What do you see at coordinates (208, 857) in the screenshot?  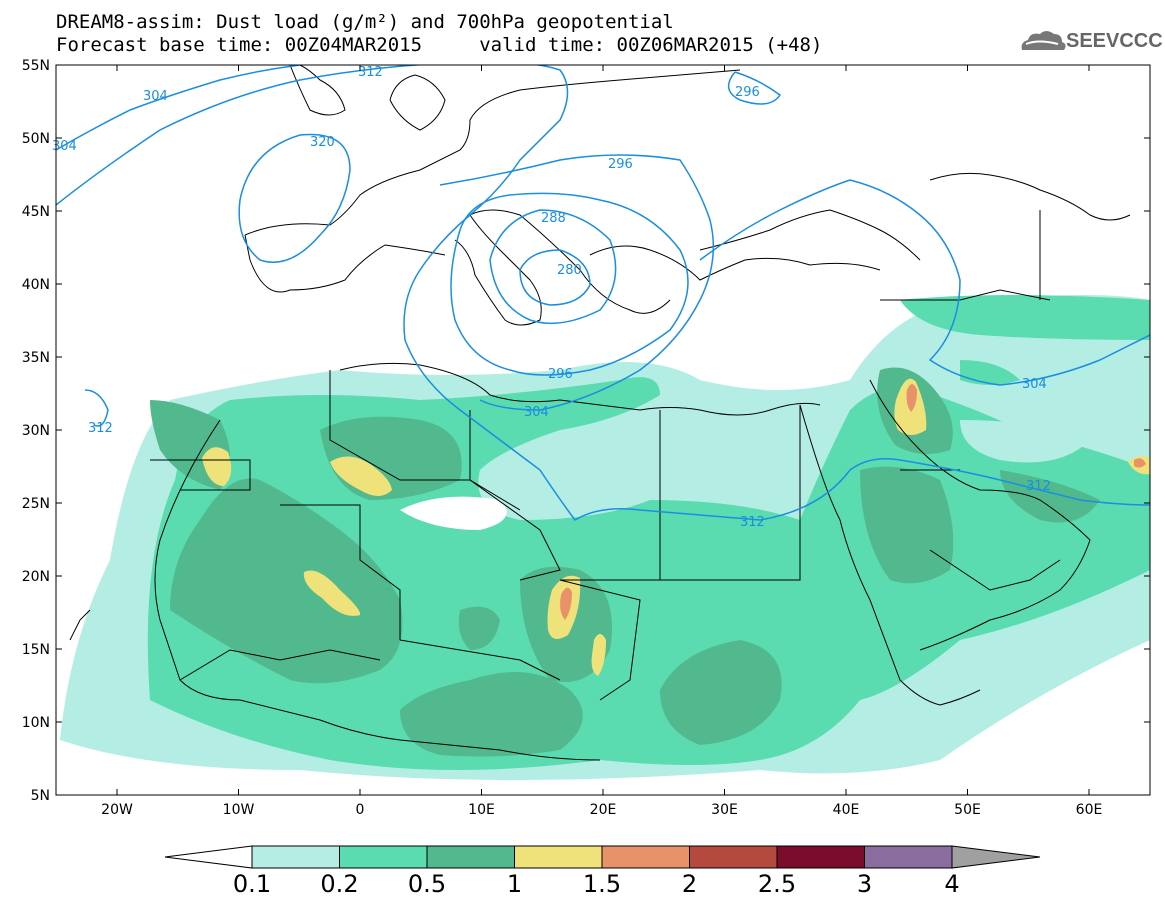 I see `colorbar-low-extend` at bounding box center [208, 857].